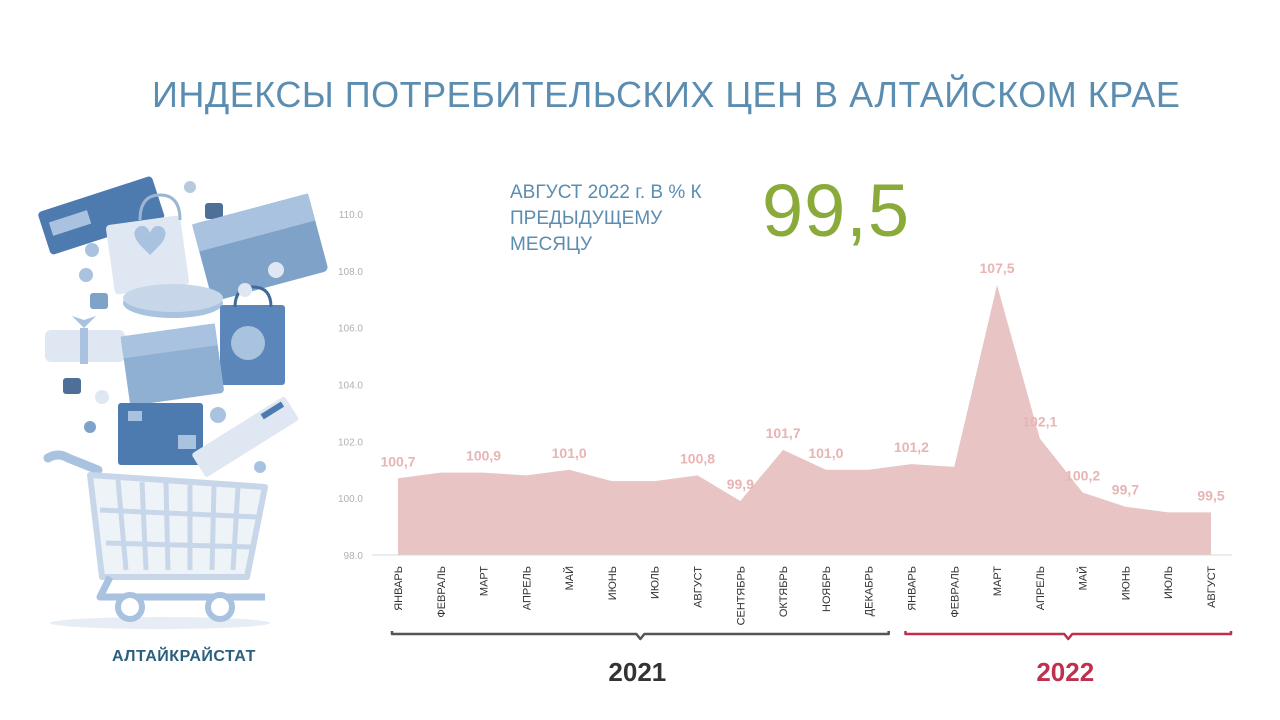 The image size is (1280, 720). What do you see at coordinates (827, 589) in the screenshot?
I see `x-tick-label: НОЯБРЬ` at bounding box center [827, 589].